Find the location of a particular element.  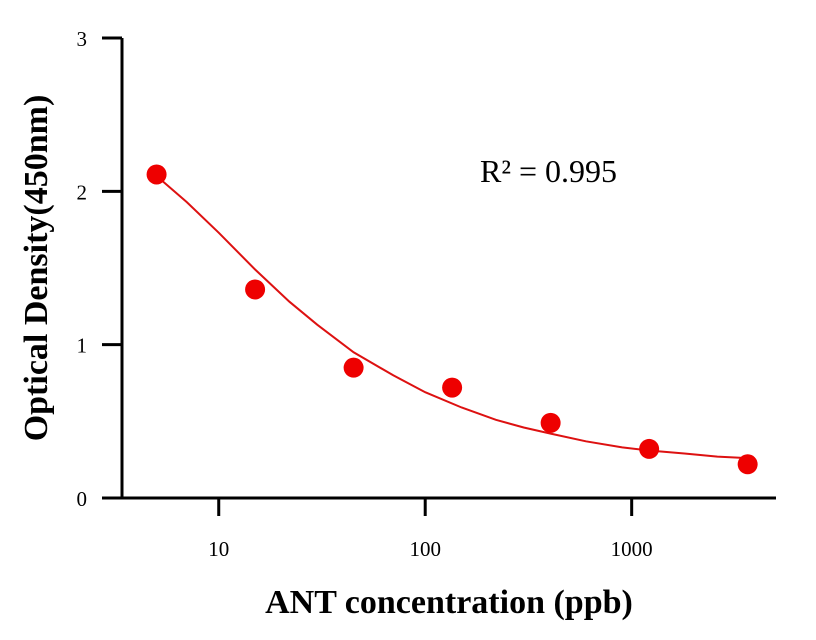

x-axis-title: ANT concentration (ppb) is located at coordinates (449, 602).